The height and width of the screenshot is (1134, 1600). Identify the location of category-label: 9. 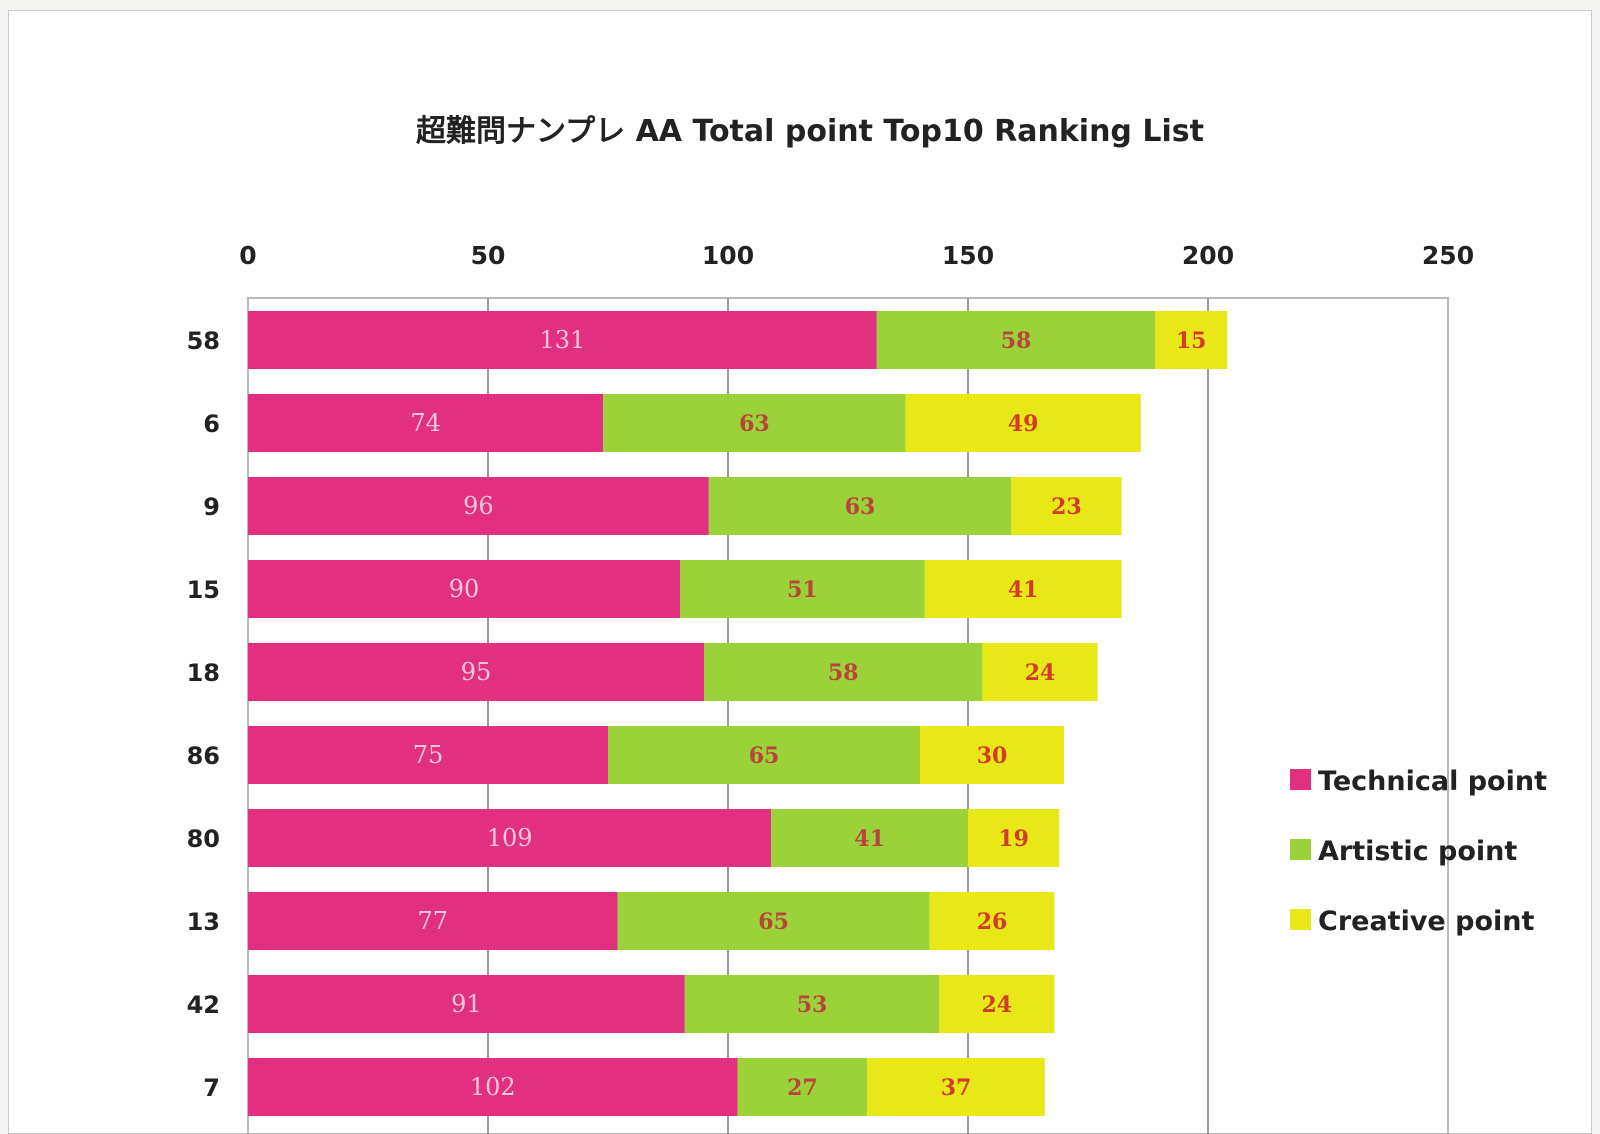
(211, 507).